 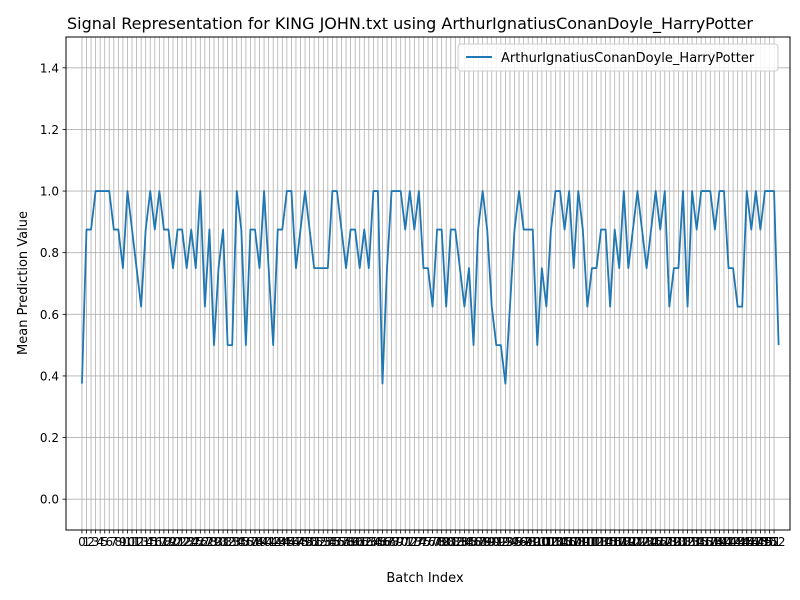 What do you see at coordinates (569, 542) in the screenshot?
I see `x-tick-label: 107` at bounding box center [569, 542].